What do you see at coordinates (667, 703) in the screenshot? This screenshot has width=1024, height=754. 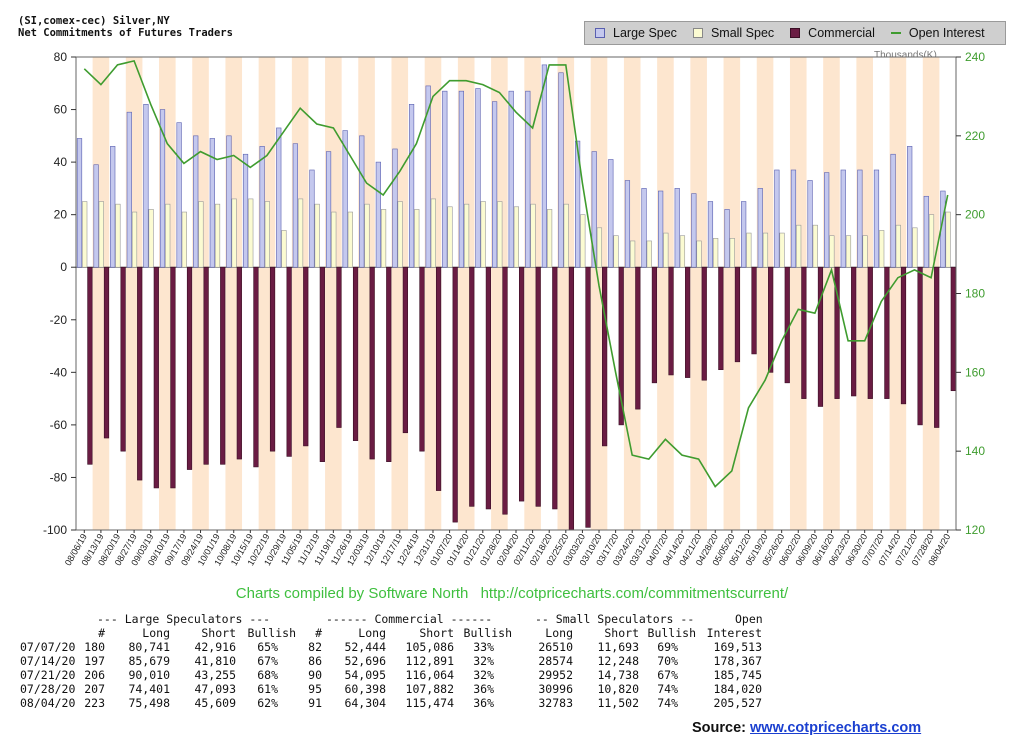 I see `table-cell-bull3: 74%` at bounding box center [667, 703].